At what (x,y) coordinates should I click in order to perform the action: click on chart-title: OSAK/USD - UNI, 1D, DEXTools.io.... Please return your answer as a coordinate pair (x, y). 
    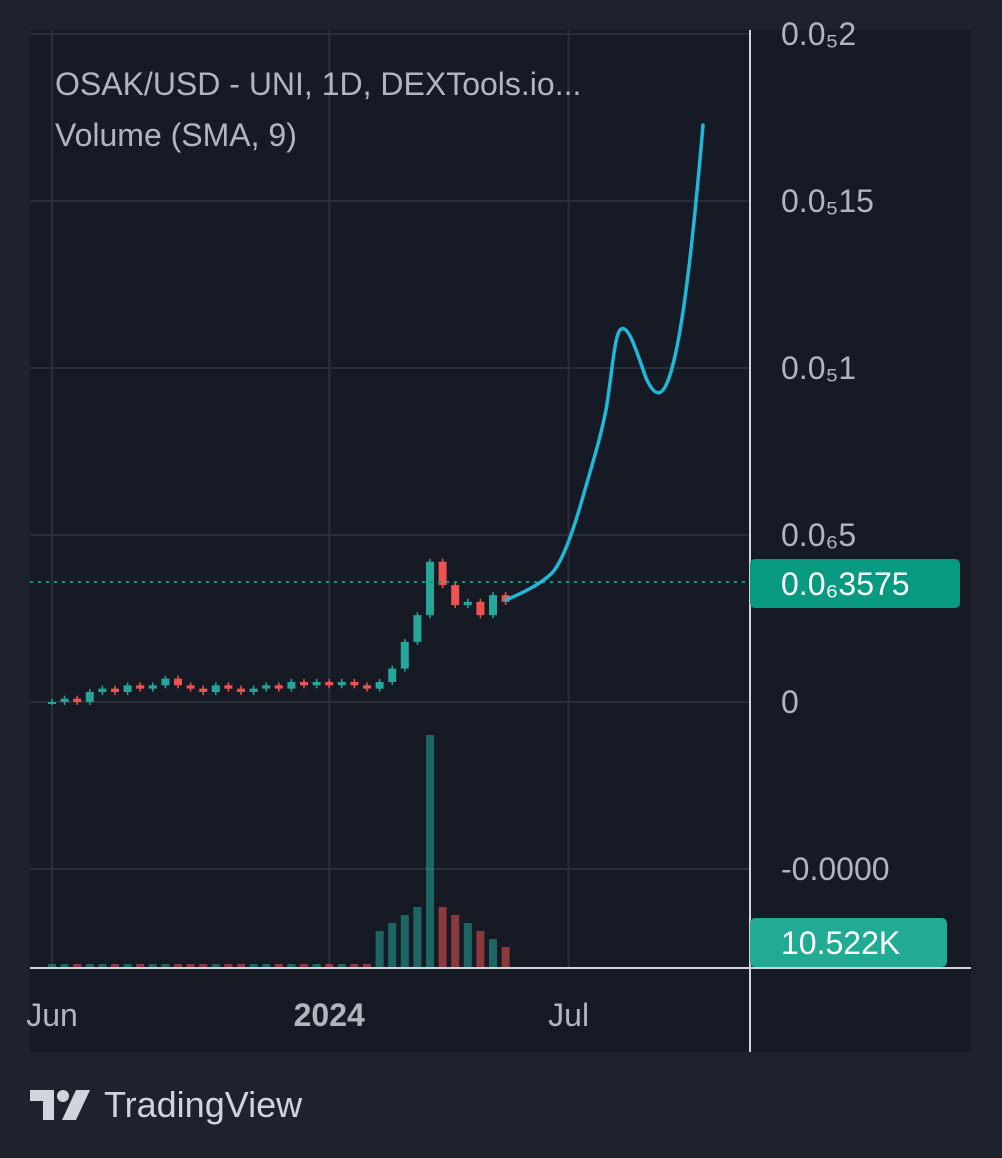
    Looking at the image, I should click on (318, 84).